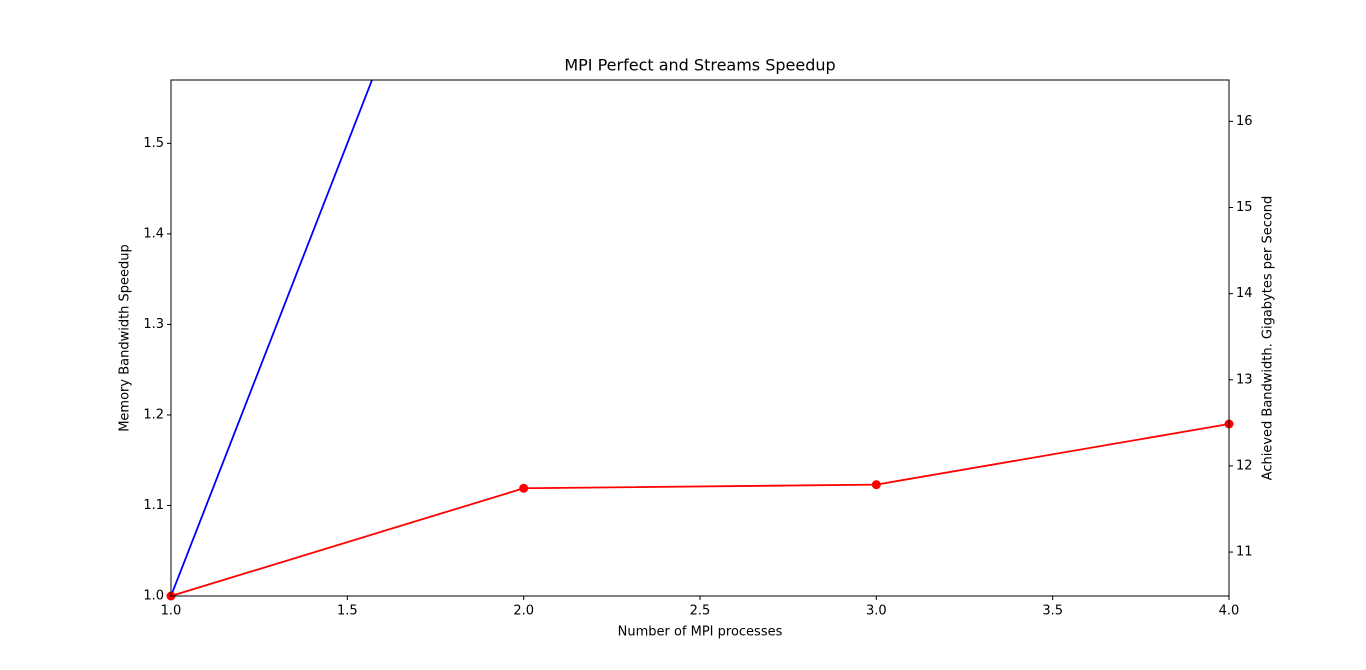  What do you see at coordinates (1268, 338) in the screenshot?
I see `y2-axis-label: Achieved Bandwidth. Gigabytes per Second` at bounding box center [1268, 338].